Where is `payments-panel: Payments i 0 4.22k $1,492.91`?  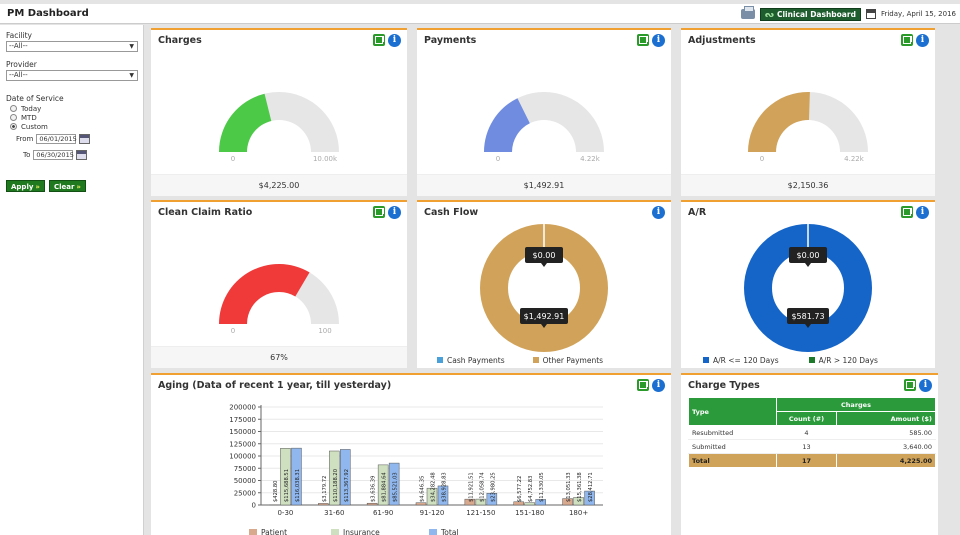
payments-panel: Payments i 0 4.22k $1,492.91 is located at coordinates (544, 112).